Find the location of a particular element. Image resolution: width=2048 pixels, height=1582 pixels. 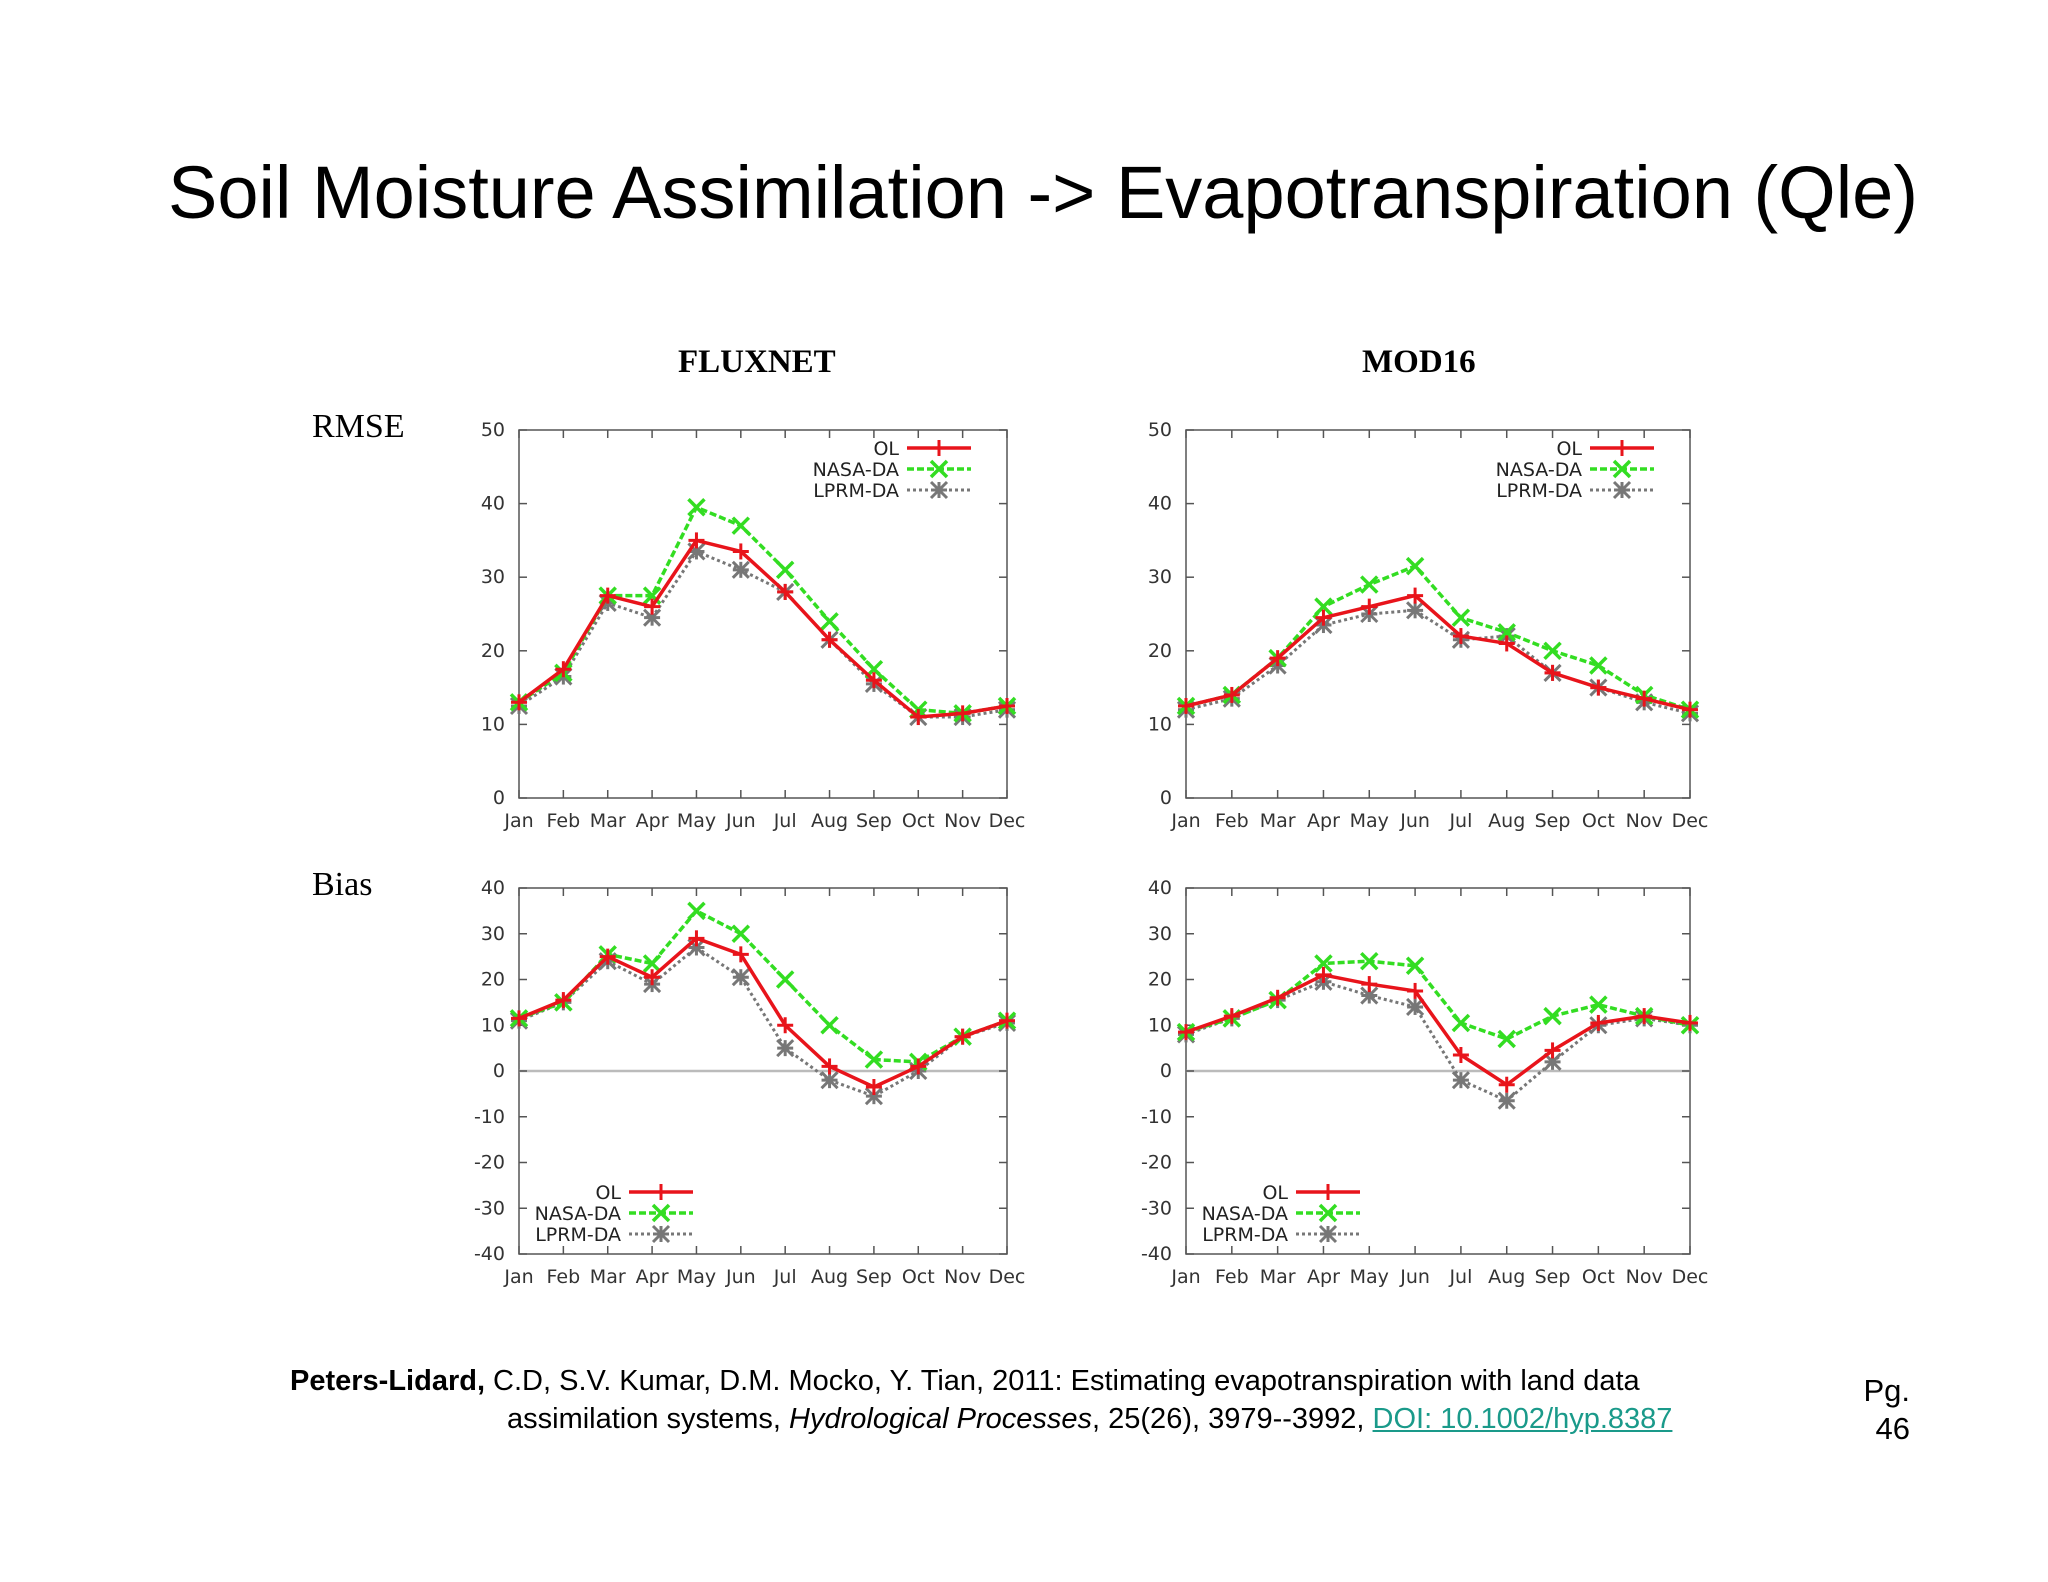

citation-author: Peters-Lidard, is located at coordinates (387, 1381).